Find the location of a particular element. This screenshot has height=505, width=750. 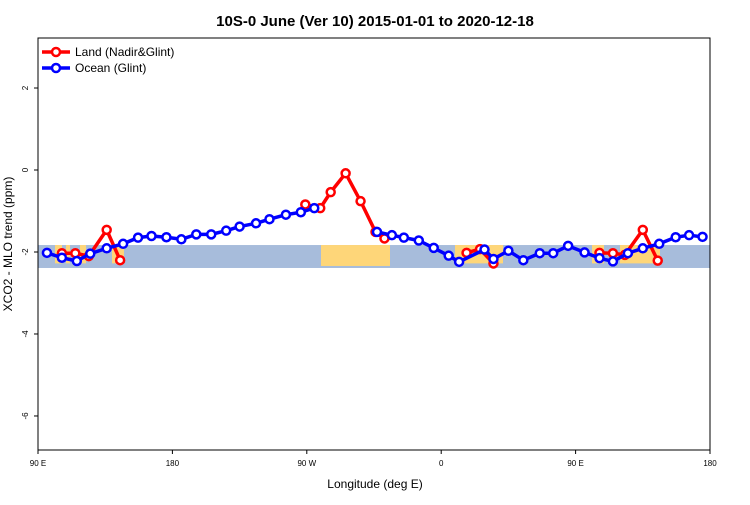

y-tick-label: 2 is located at coordinates (25, 87).